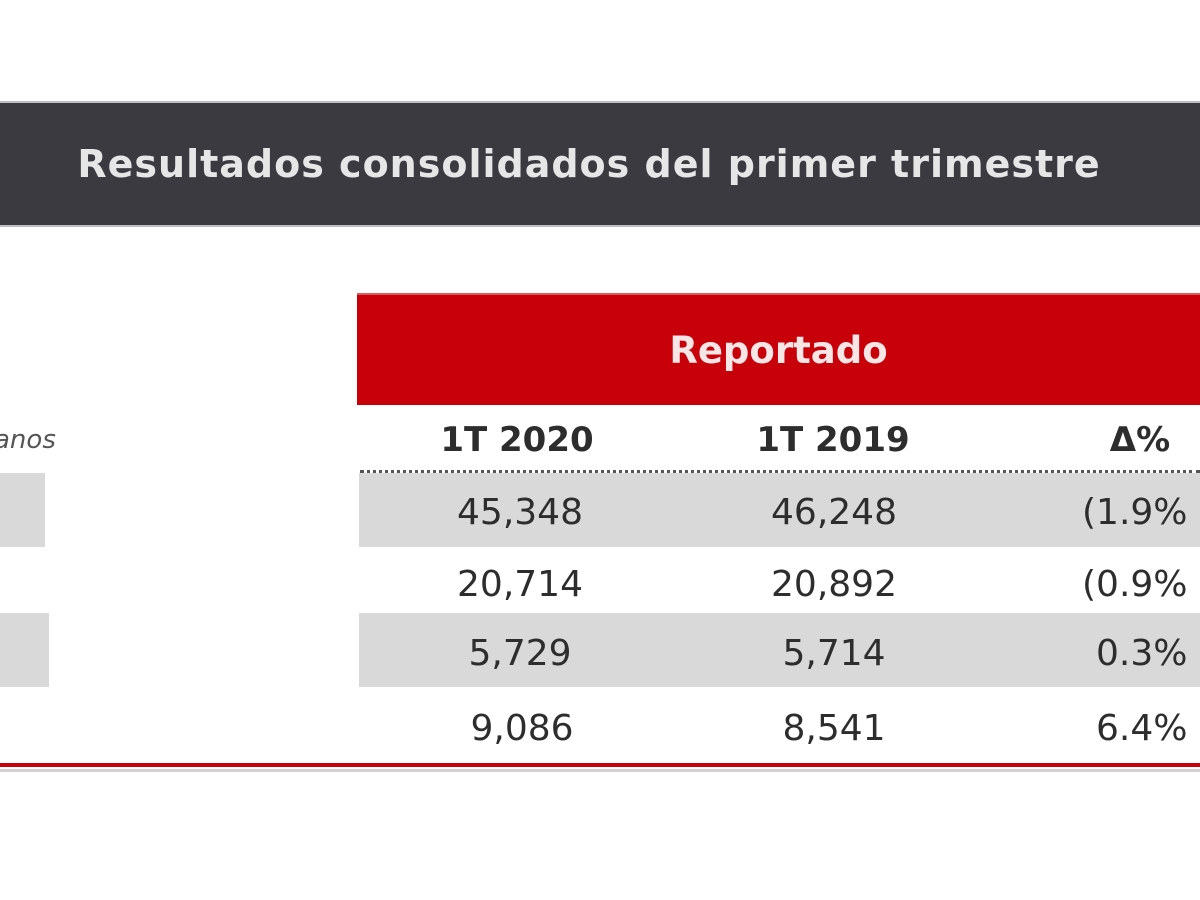 This screenshot has height=900, width=1200. I want to click on reported-group-header: Reportado, so click(778, 349).